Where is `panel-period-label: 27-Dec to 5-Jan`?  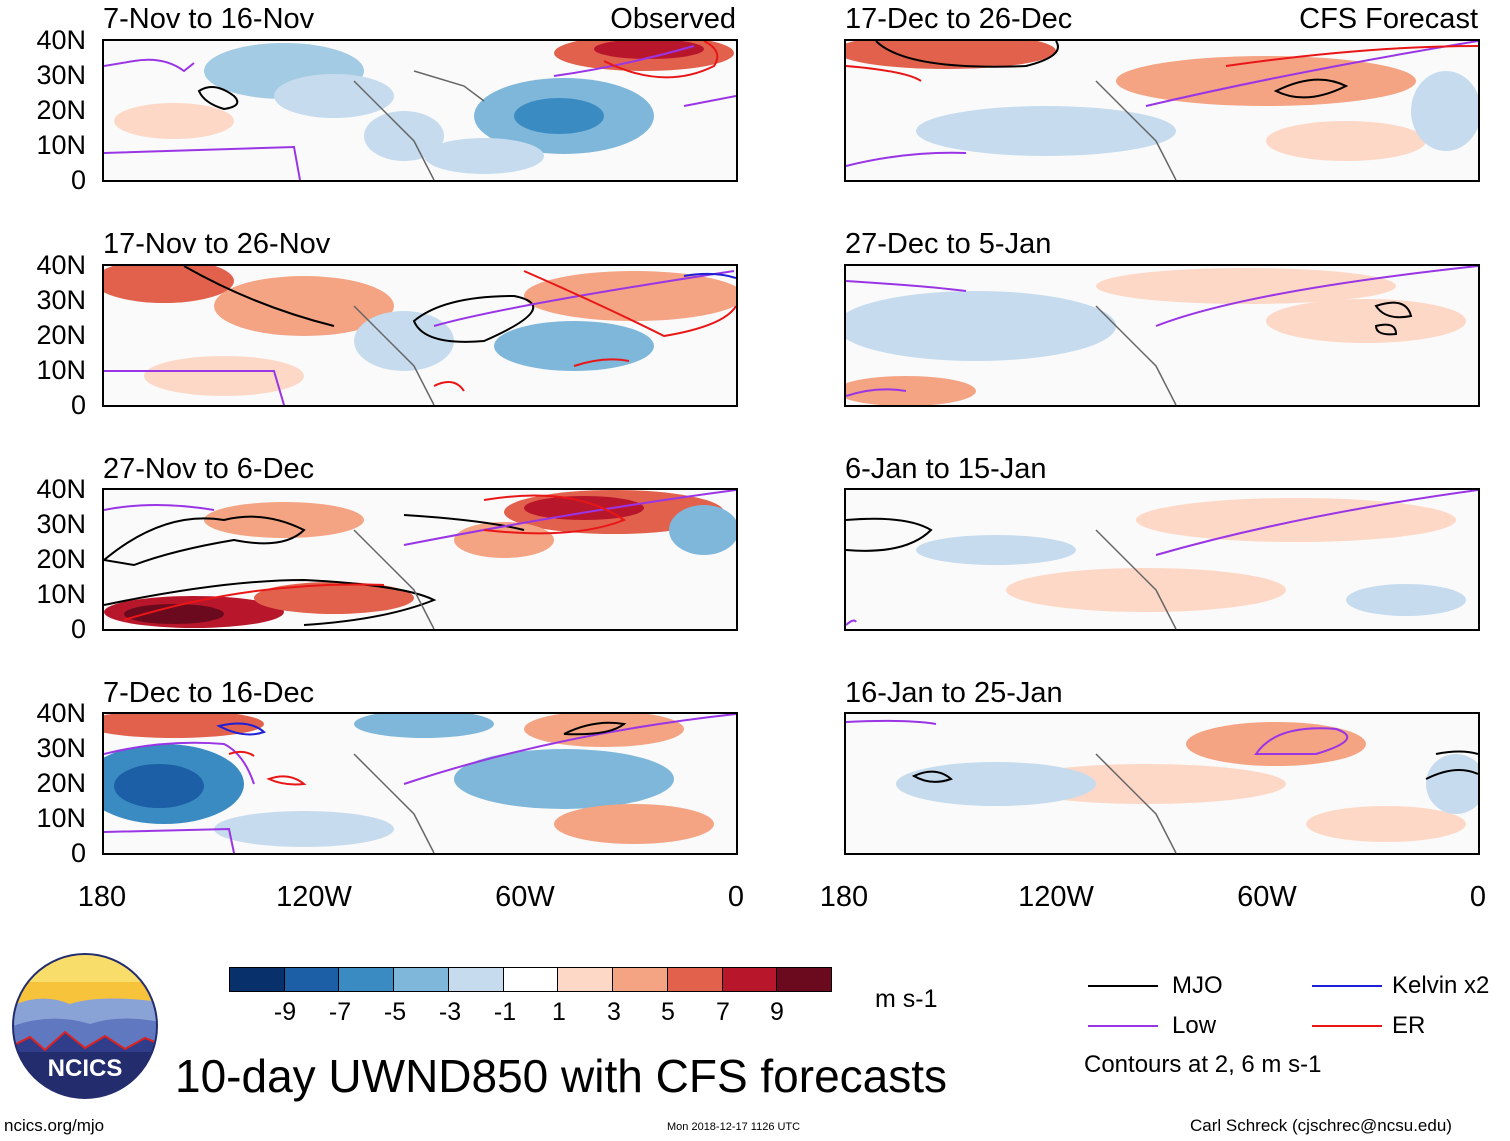
panel-period-label: 27-Dec to 5-Jan is located at coordinates (948, 244).